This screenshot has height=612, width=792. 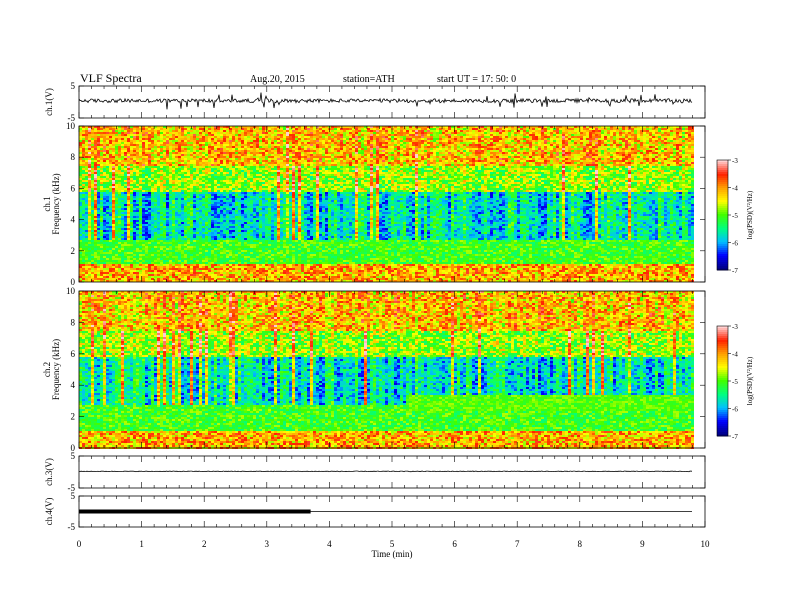 What do you see at coordinates (141, 544) in the screenshot?
I see `x-tick-label: 1` at bounding box center [141, 544].